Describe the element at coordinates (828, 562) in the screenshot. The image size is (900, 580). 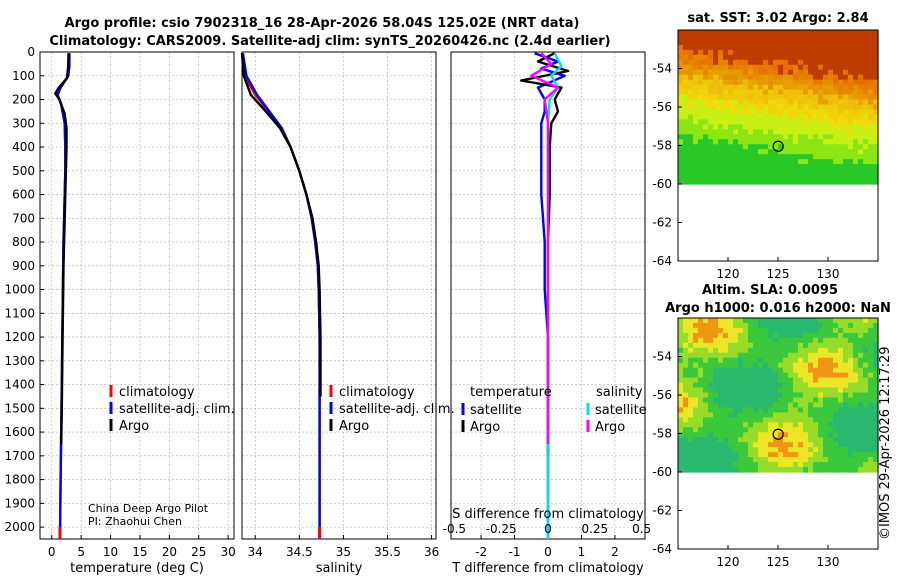
I see `map-x-tick-label: 130` at that location.